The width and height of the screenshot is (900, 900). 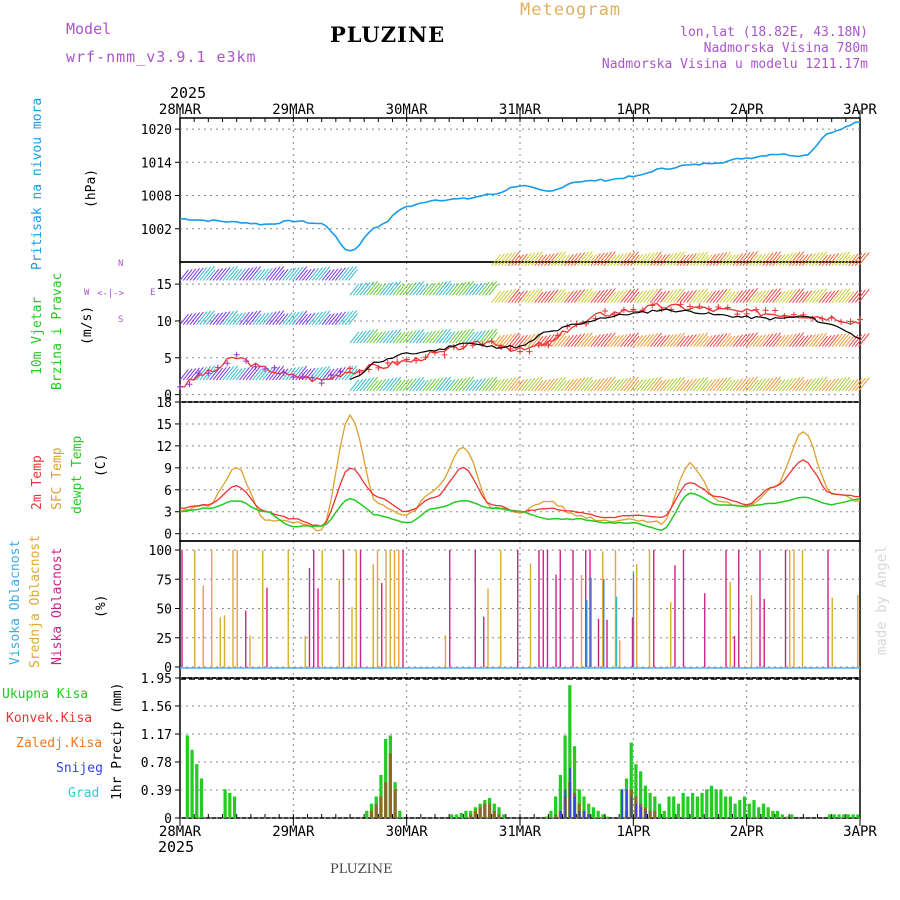 What do you see at coordinates (489, 810) in the screenshot?
I see `conv-precip-bar` at bounding box center [489, 810].